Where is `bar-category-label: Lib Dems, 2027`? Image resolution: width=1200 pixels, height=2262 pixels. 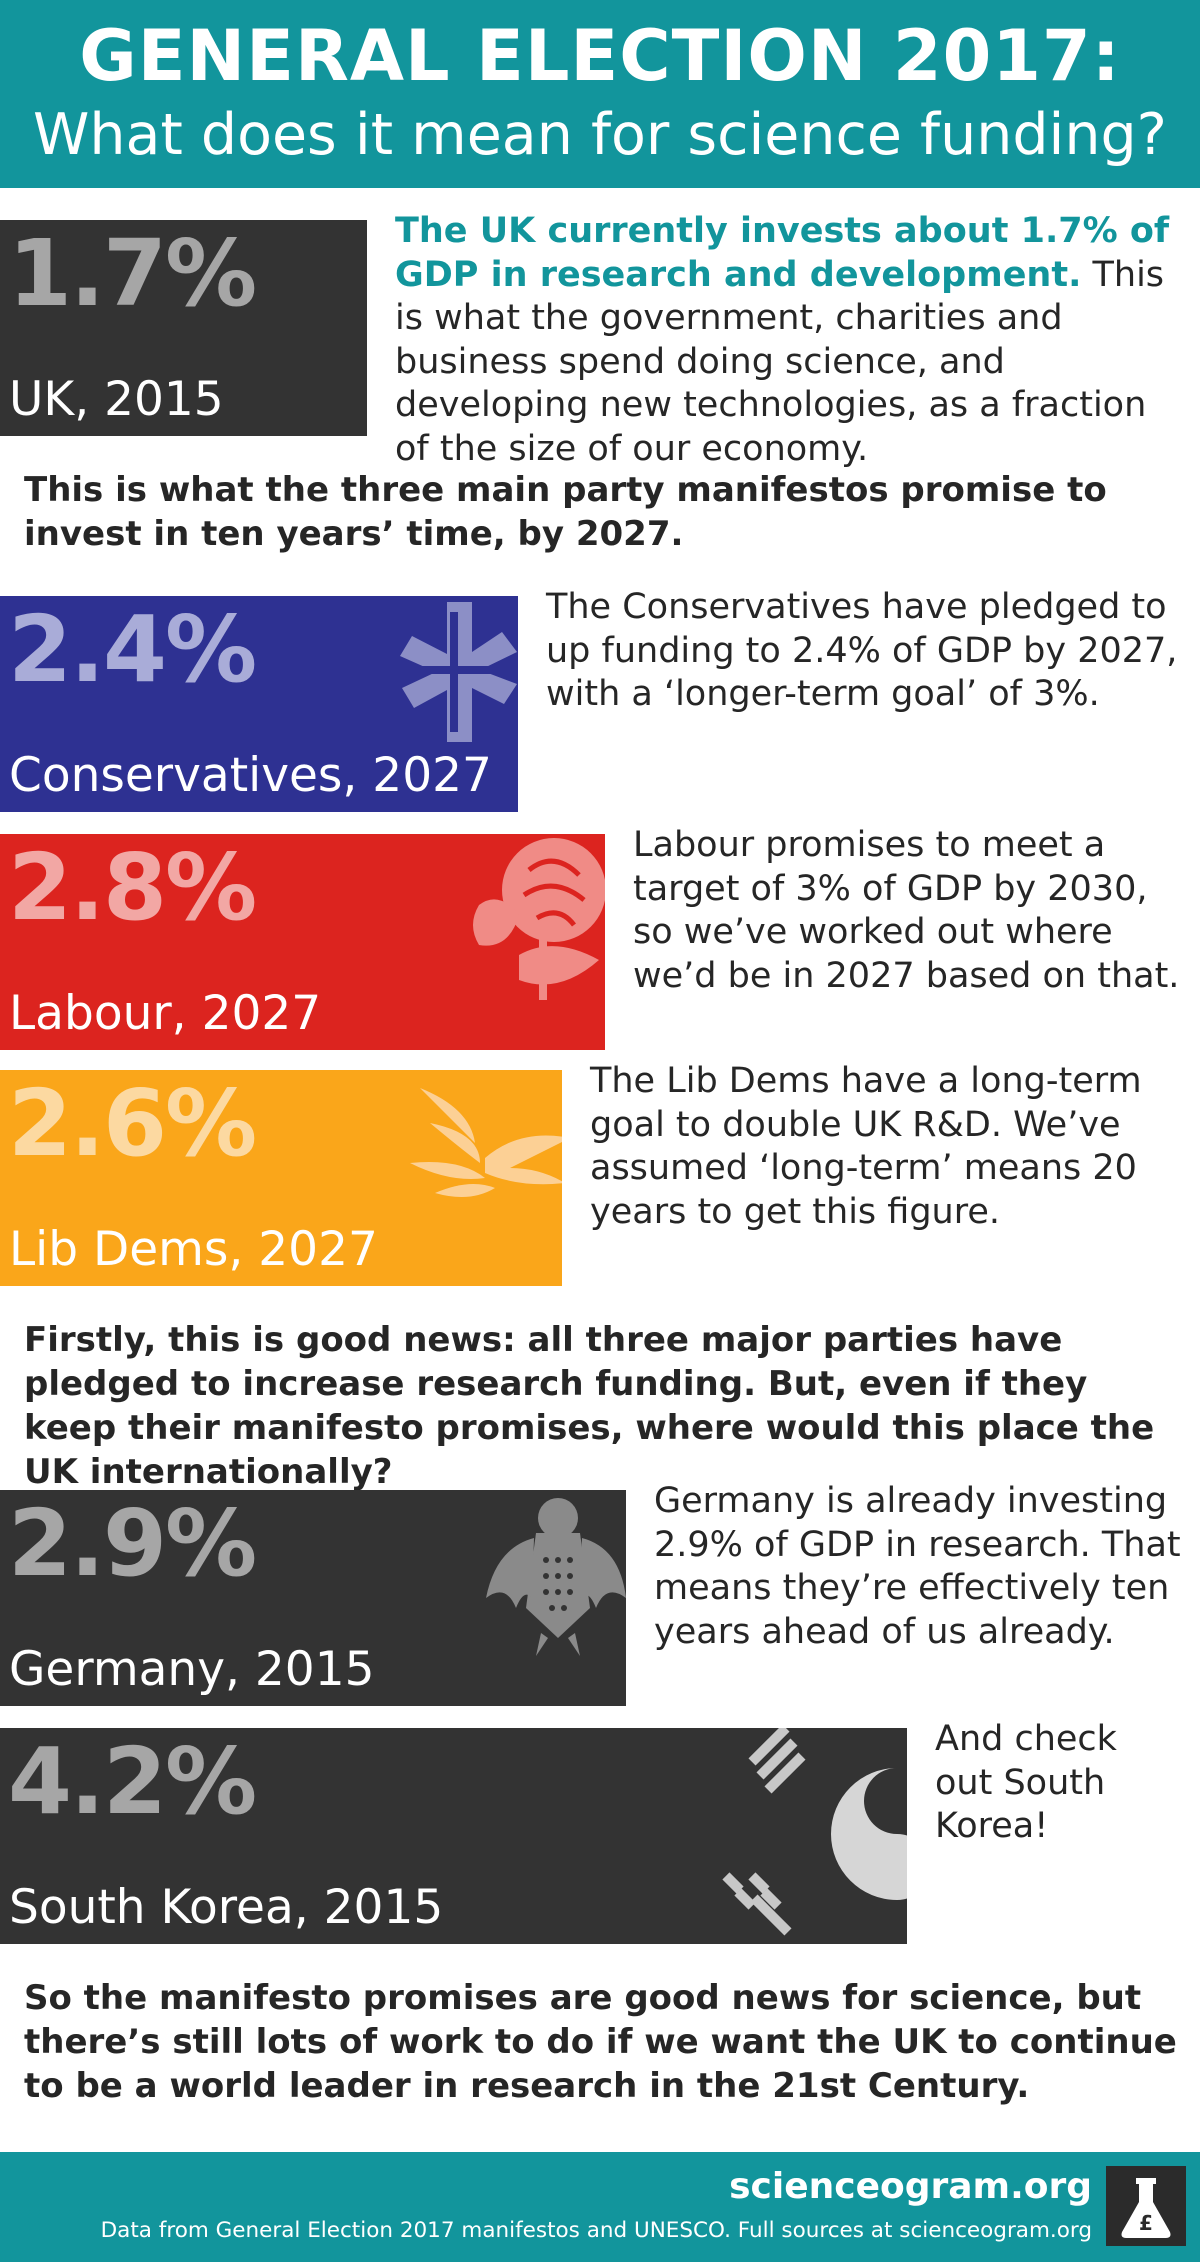
bar-category-label: Lib Dems, 2027 is located at coordinates (193, 1249).